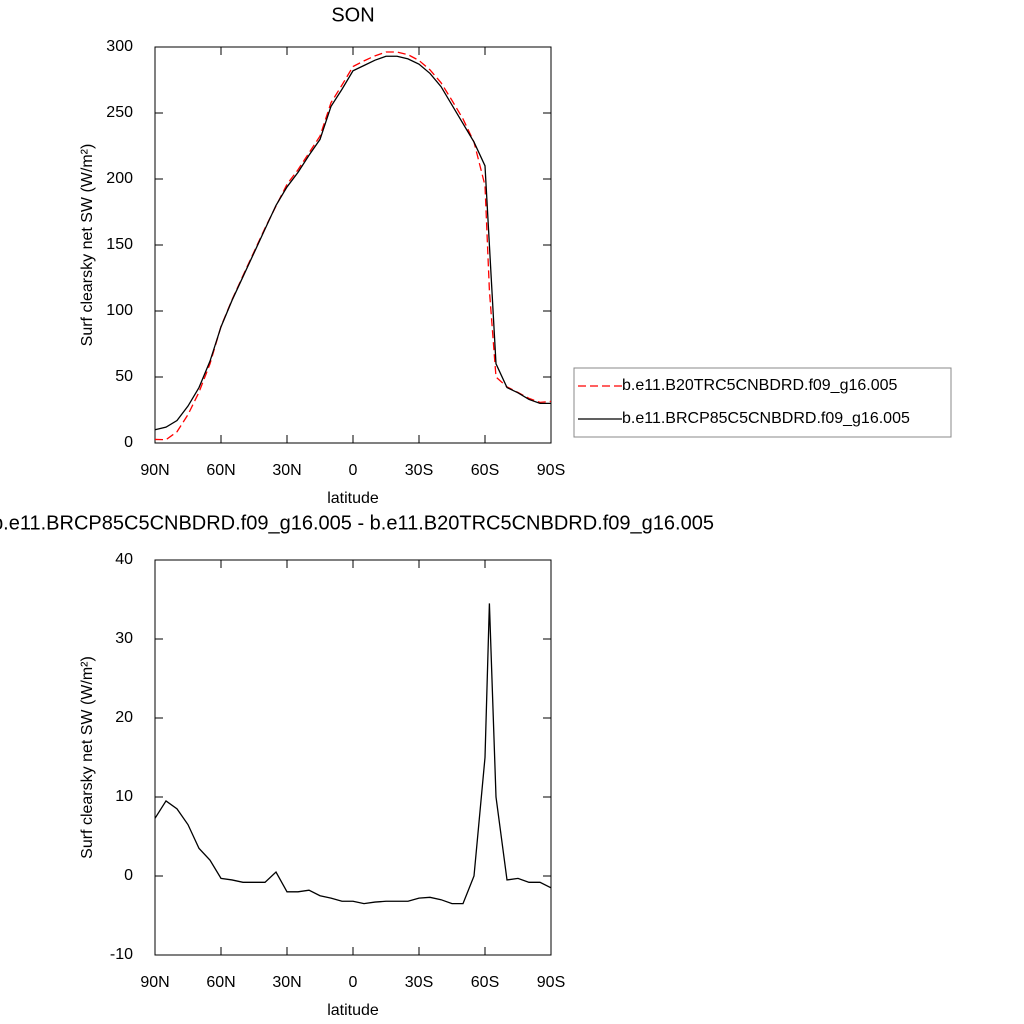  I want to click on y-tick-label: 200, so click(119, 178).